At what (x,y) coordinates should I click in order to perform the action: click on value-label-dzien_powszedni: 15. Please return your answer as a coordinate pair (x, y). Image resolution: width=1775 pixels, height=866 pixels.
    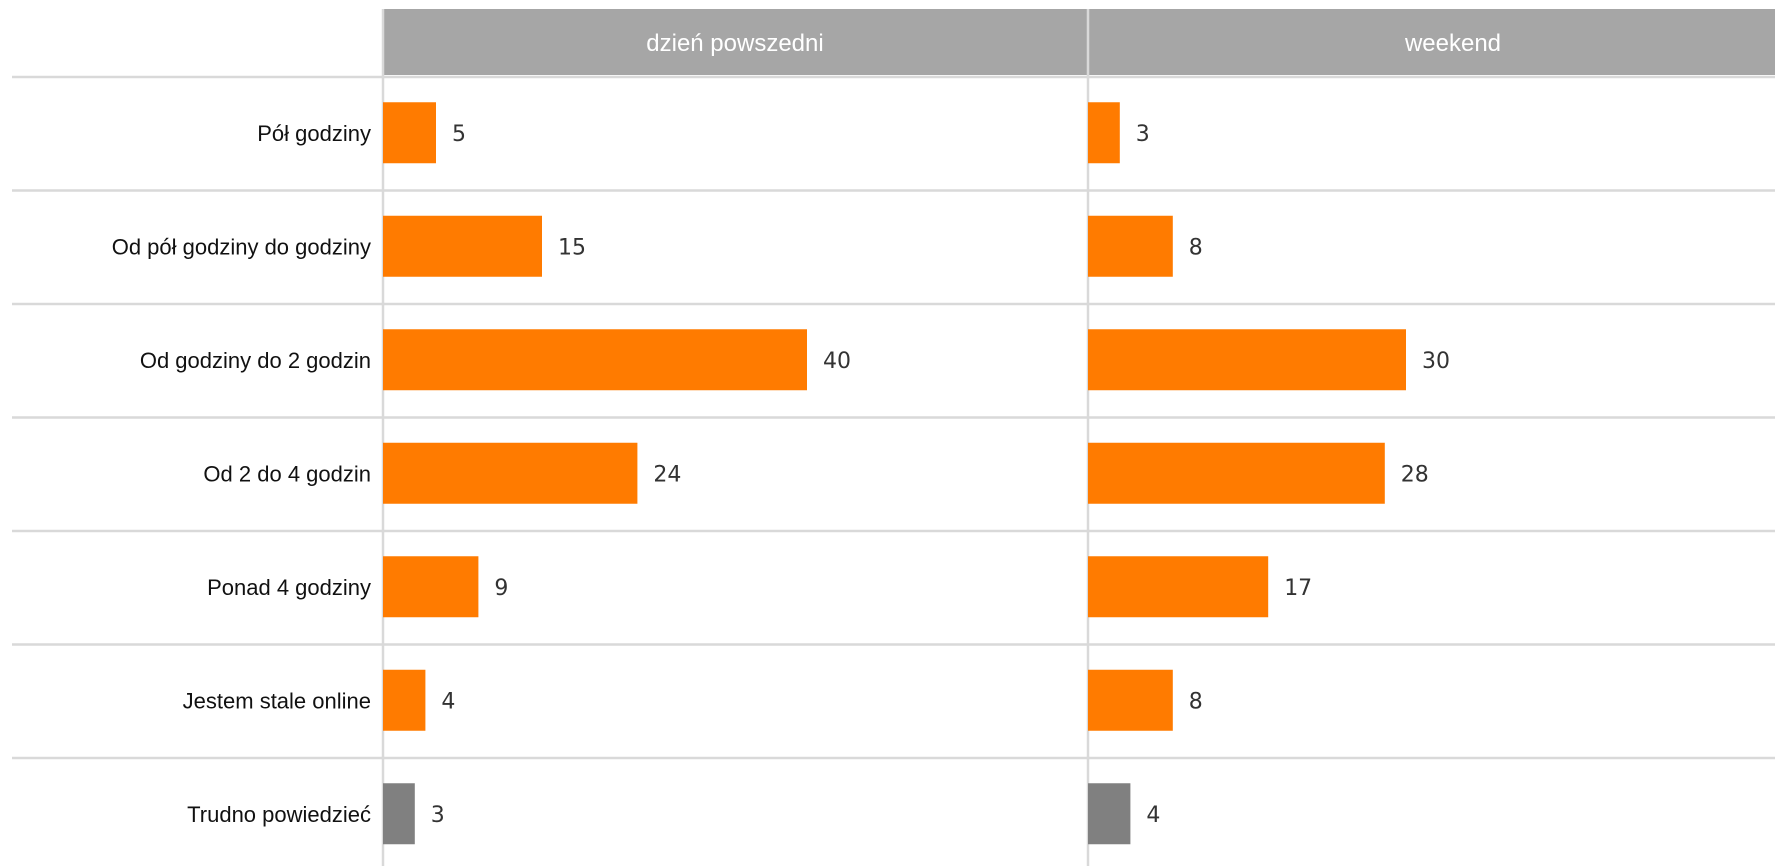
    Looking at the image, I should click on (572, 247).